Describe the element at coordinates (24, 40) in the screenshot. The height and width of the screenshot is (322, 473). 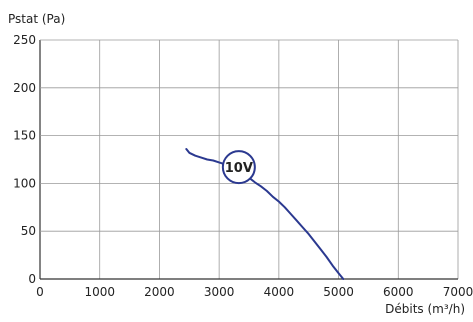
I see `y-tick-label-250: 250` at that location.